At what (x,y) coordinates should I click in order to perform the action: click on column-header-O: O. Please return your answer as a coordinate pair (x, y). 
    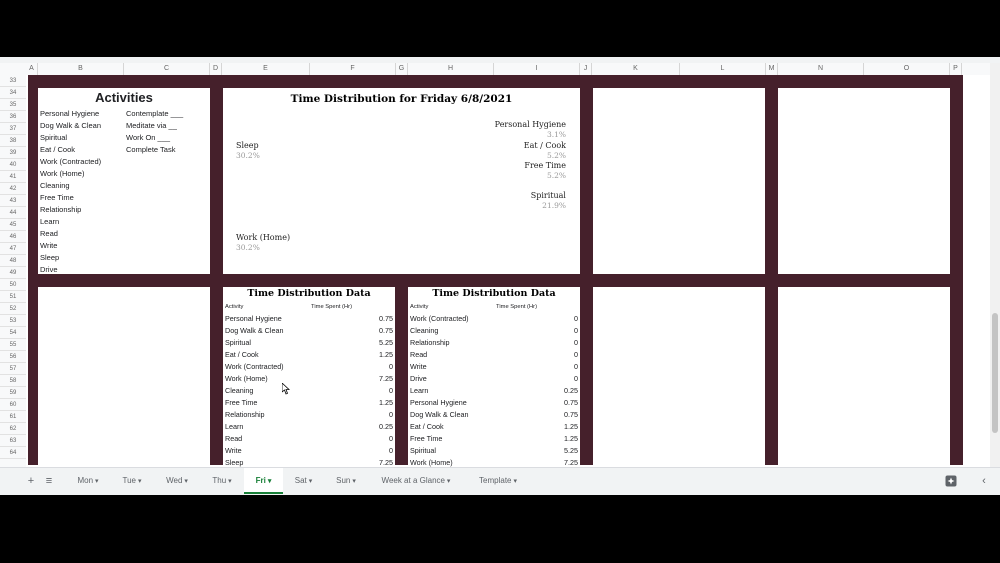
    Looking at the image, I should click on (907, 69).